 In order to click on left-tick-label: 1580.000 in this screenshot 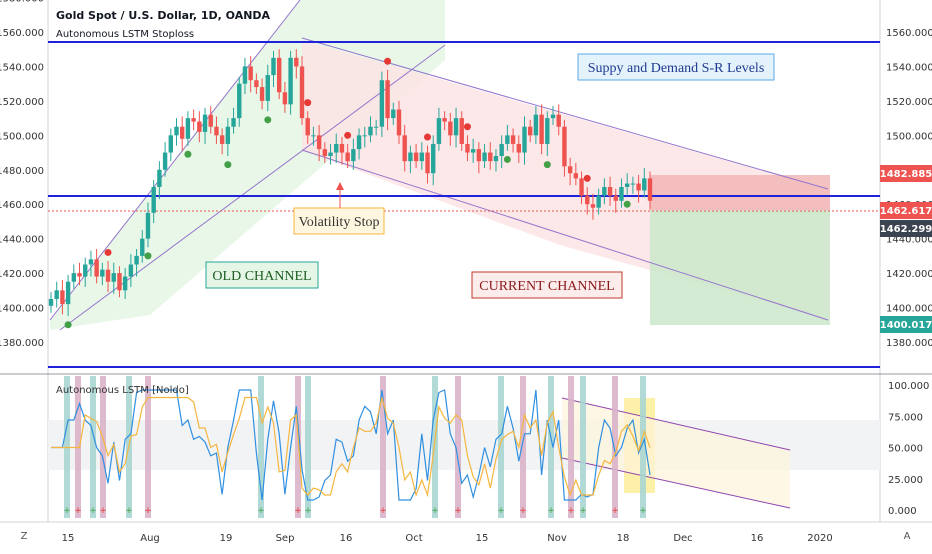, I will do `click(22, 2)`.